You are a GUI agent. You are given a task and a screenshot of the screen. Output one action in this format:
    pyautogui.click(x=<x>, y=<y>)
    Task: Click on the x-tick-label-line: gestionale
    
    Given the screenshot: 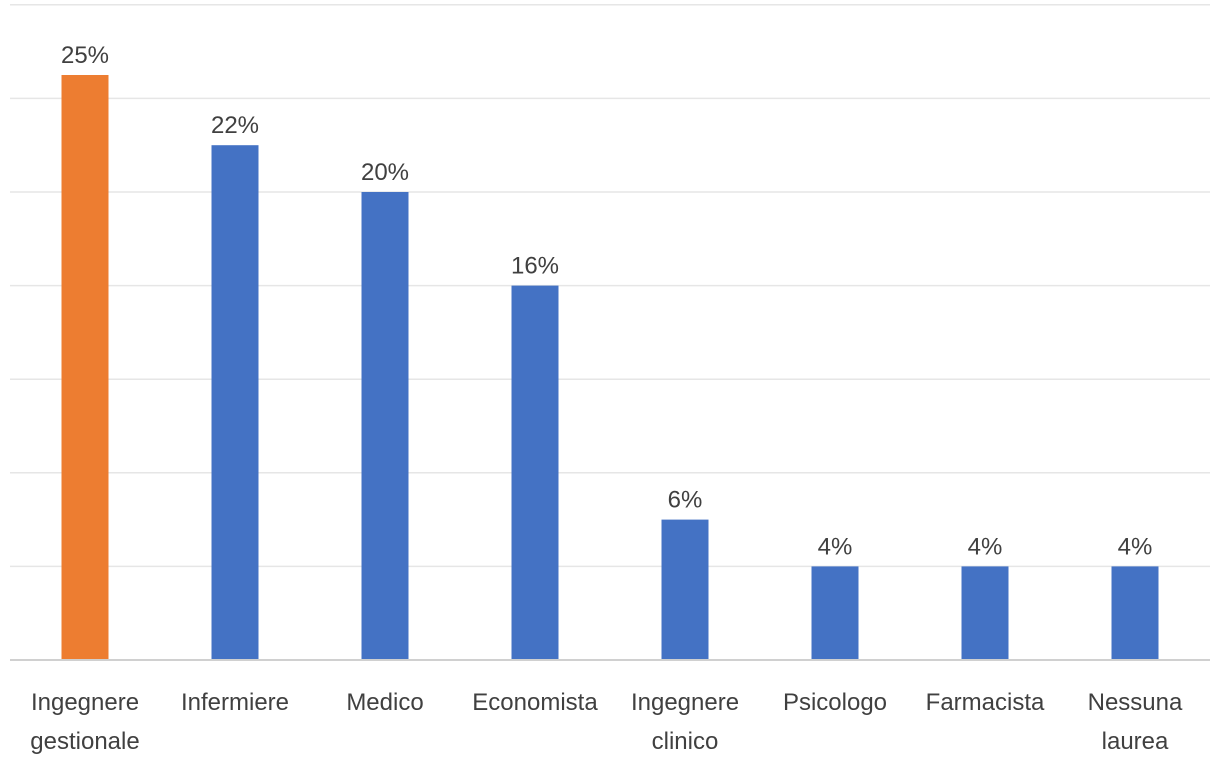 What is the action you would take?
    pyautogui.click(x=84, y=741)
    